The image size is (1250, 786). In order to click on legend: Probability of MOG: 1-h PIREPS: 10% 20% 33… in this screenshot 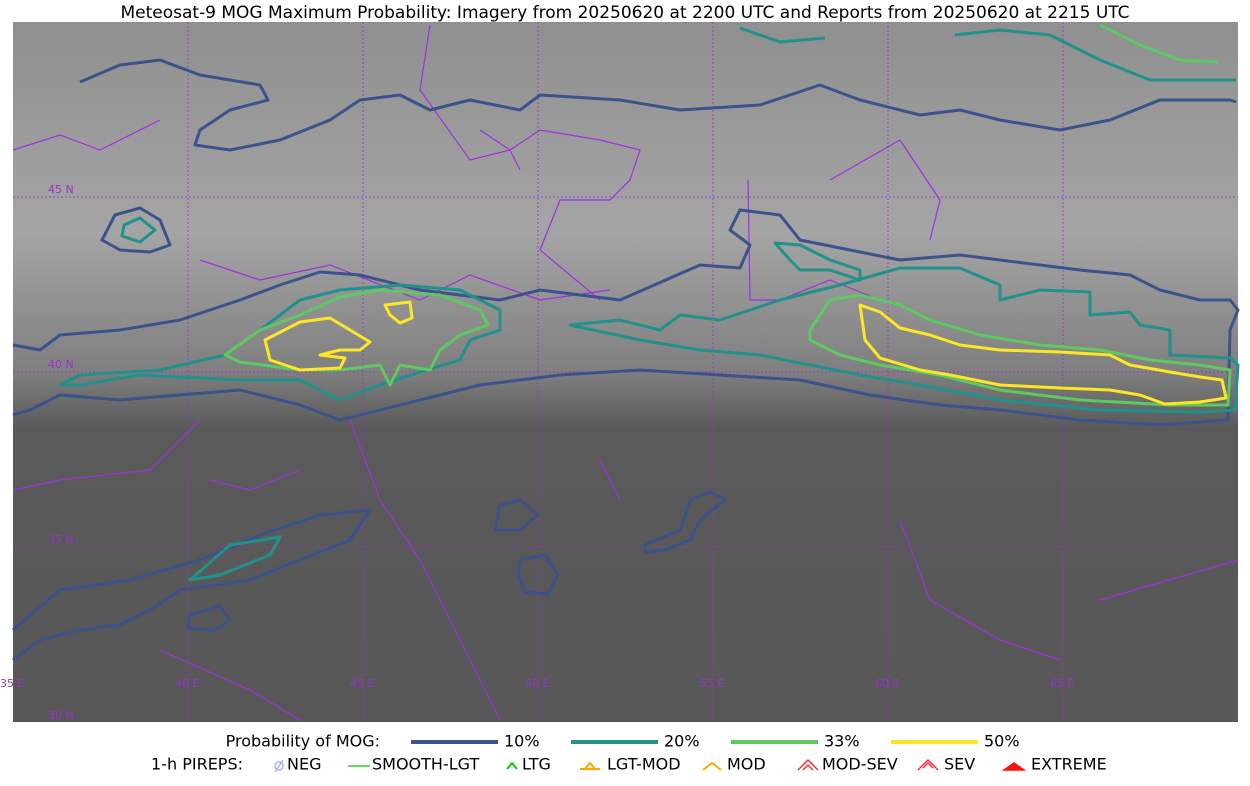, I will do `click(629, 753)`.